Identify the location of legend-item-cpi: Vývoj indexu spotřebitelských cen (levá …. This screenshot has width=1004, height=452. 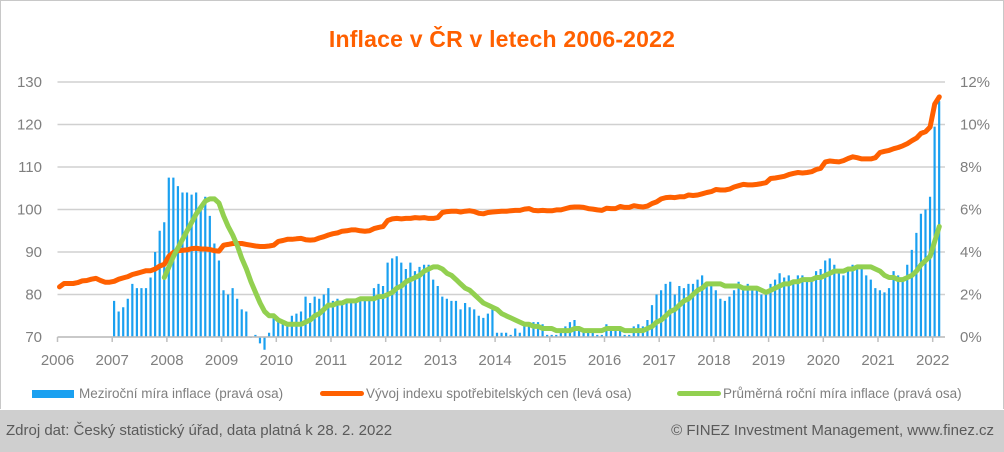
(476, 393).